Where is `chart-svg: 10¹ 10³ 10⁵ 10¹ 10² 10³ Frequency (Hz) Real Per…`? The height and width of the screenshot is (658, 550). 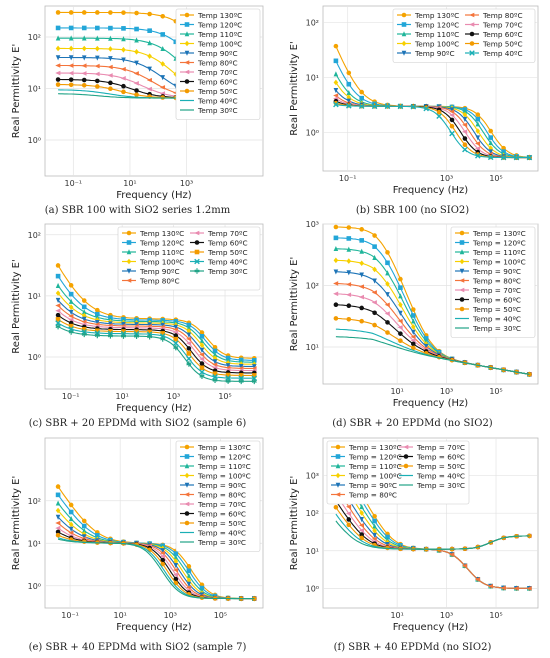 chart-svg: 10¹ 10³ 10⁵ 10¹ 10² 10³ Frequency (Hz) Real Per… is located at coordinates (414, 314).